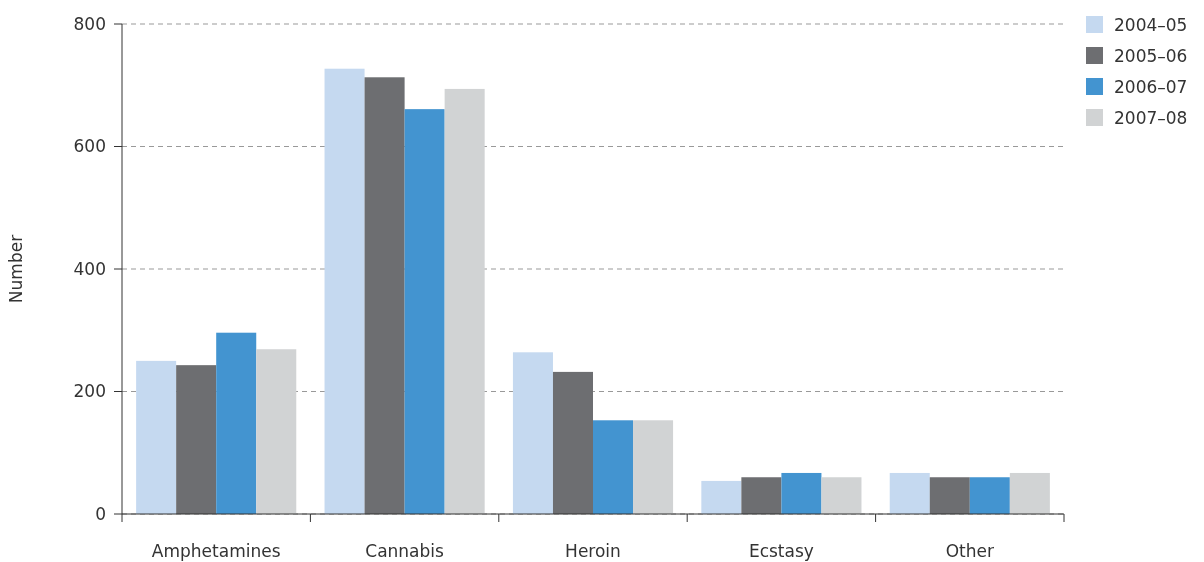 This screenshot has width=1204, height=562. I want to click on y-axis-title: Number, so click(16, 269).